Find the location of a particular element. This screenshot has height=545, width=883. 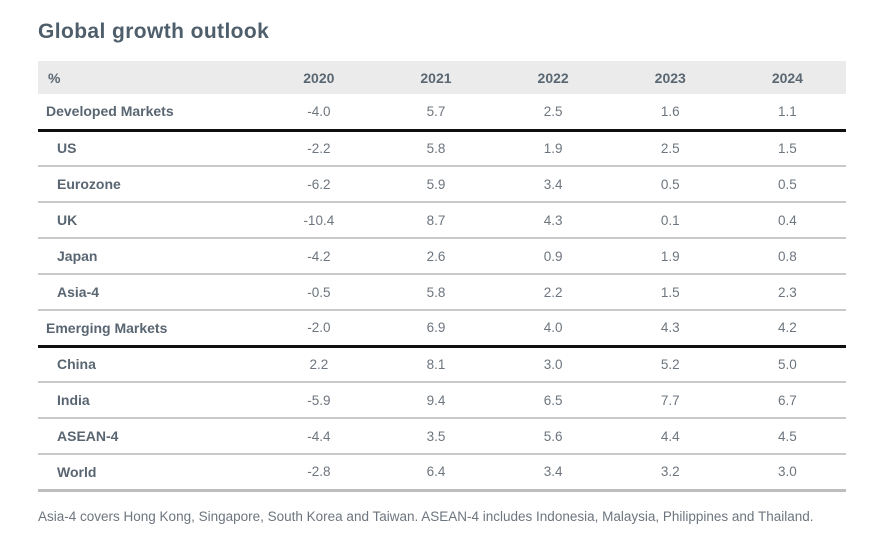

row-label: Asia-4 is located at coordinates (78, 292).